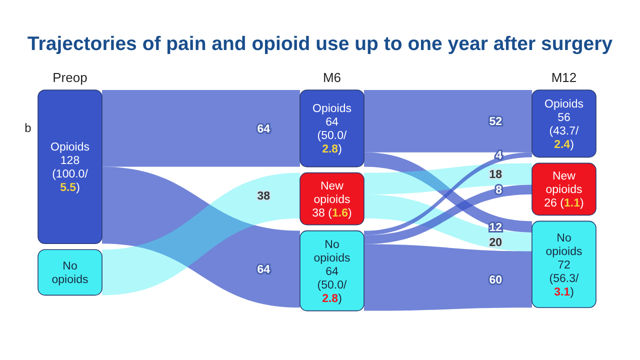  Describe the element at coordinates (564, 77) in the screenshot. I see `series-label: M12` at that location.